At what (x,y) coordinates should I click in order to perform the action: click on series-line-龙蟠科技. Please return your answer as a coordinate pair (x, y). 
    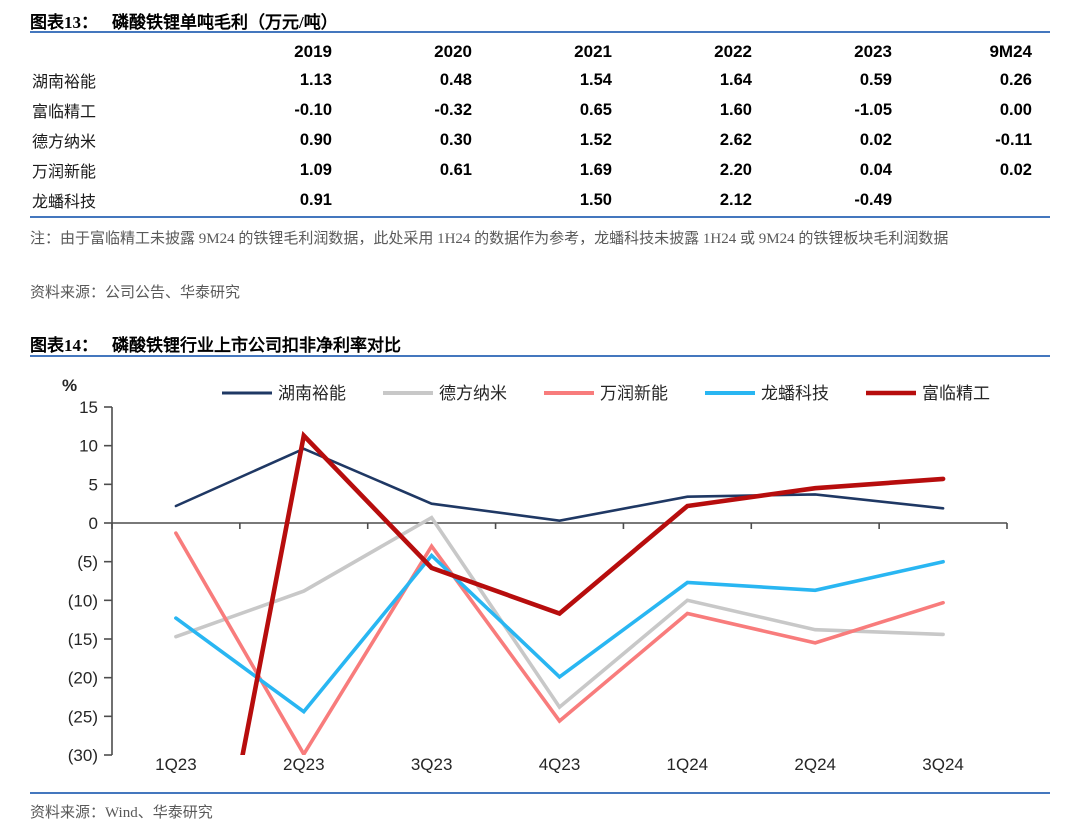
    Looking at the image, I should click on (559, 633).